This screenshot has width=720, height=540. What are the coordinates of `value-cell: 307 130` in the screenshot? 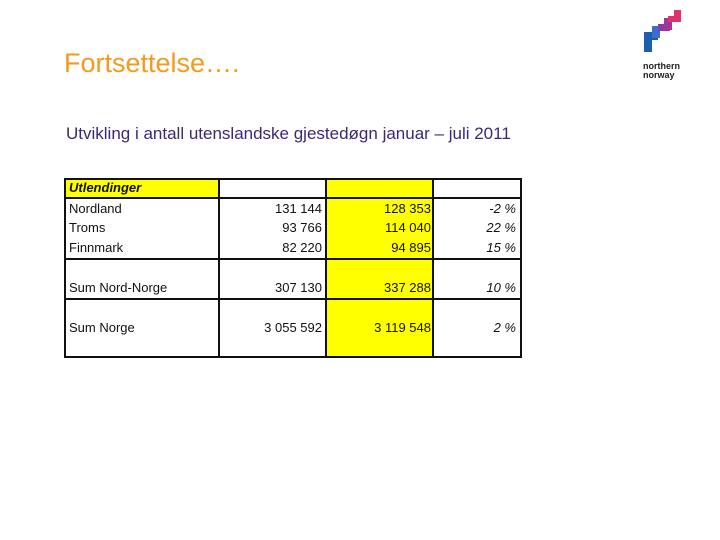 It's located at (298, 287).